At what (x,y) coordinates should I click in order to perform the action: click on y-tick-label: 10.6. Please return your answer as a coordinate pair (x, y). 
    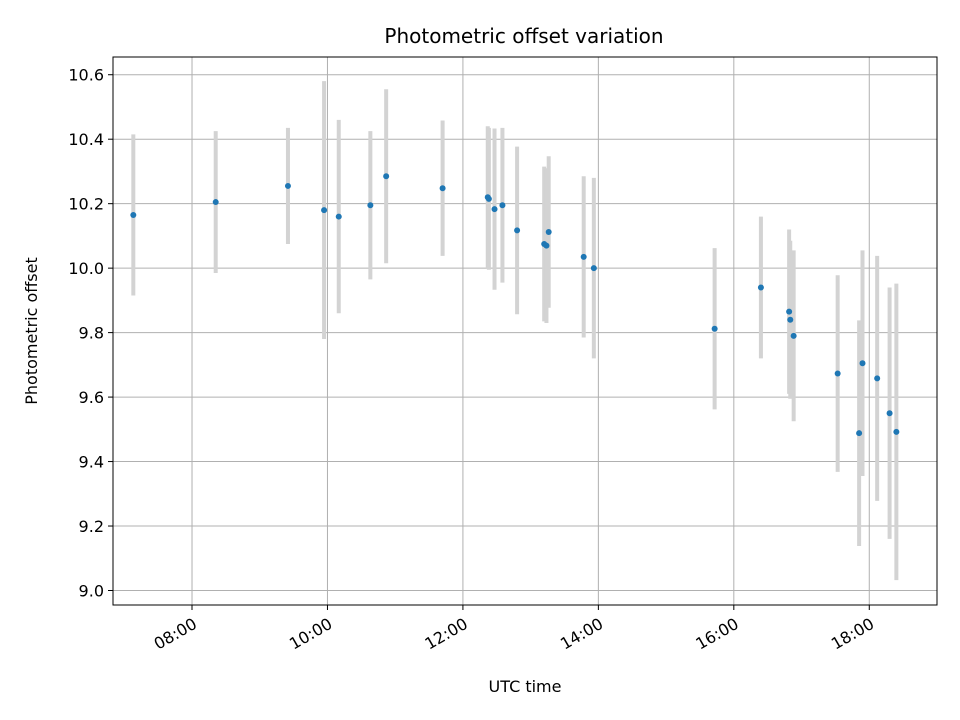
    Looking at the image, I should click on (86, 75).